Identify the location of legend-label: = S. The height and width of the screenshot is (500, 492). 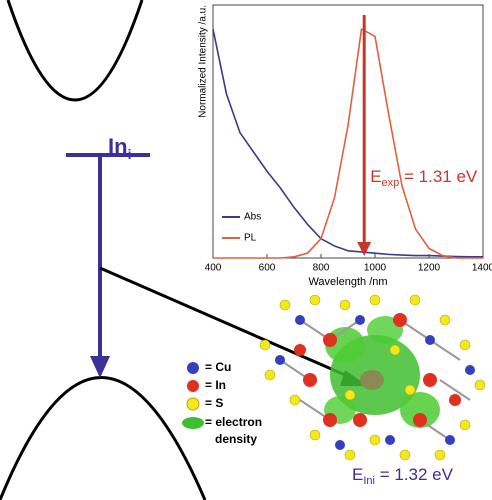
(214, 403).